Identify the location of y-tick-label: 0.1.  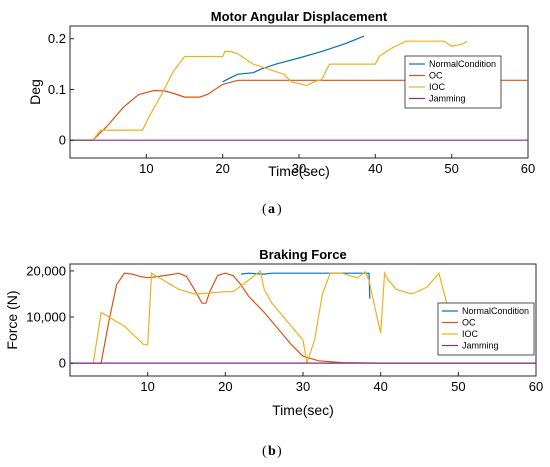
(57, 89).